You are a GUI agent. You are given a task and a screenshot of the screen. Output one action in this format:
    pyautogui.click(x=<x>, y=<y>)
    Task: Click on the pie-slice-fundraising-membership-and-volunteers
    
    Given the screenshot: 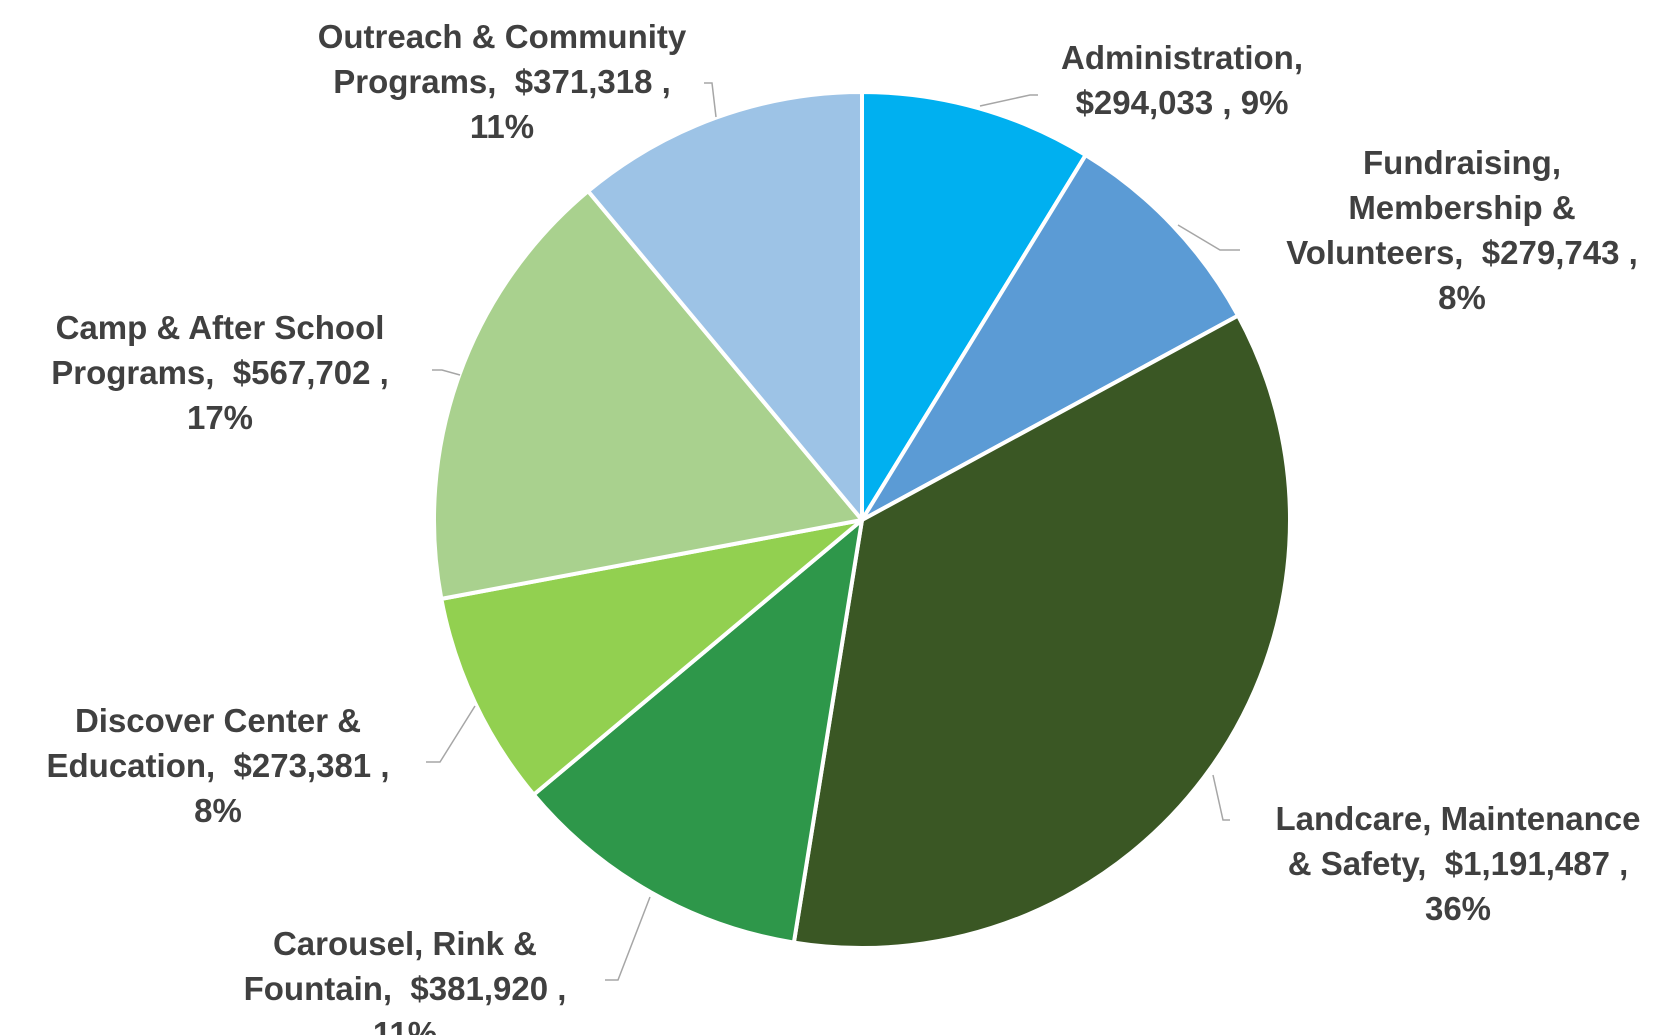 What is the action you would take?
    pyautogui.click(x=1050, y=337)
    